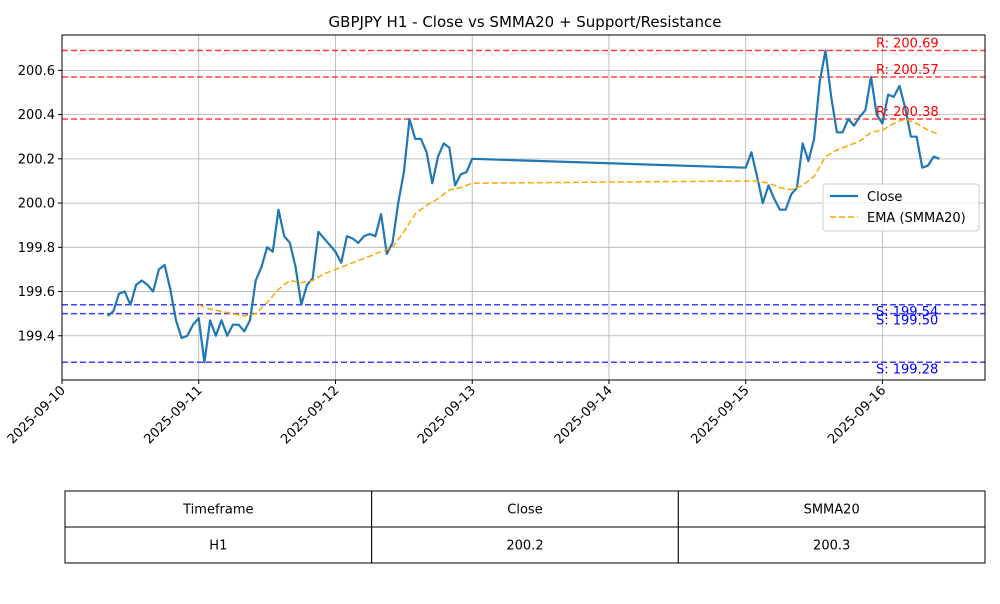 This screenshot has height=604, width=1000. I want to click on x-tick-label: 2025-09-11, so click(174, 415).